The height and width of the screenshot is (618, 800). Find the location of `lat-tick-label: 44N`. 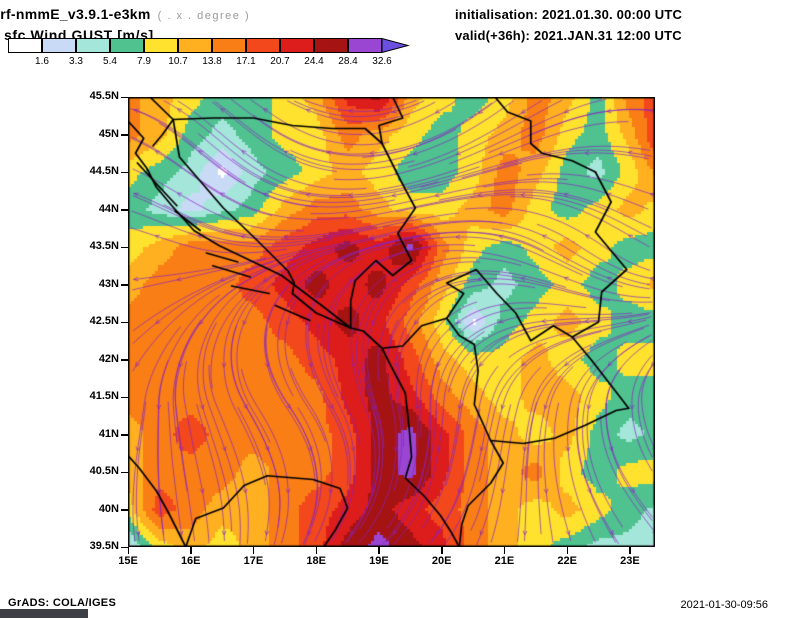

lat-tick-label: 44N is located at coordinates (108, 208).